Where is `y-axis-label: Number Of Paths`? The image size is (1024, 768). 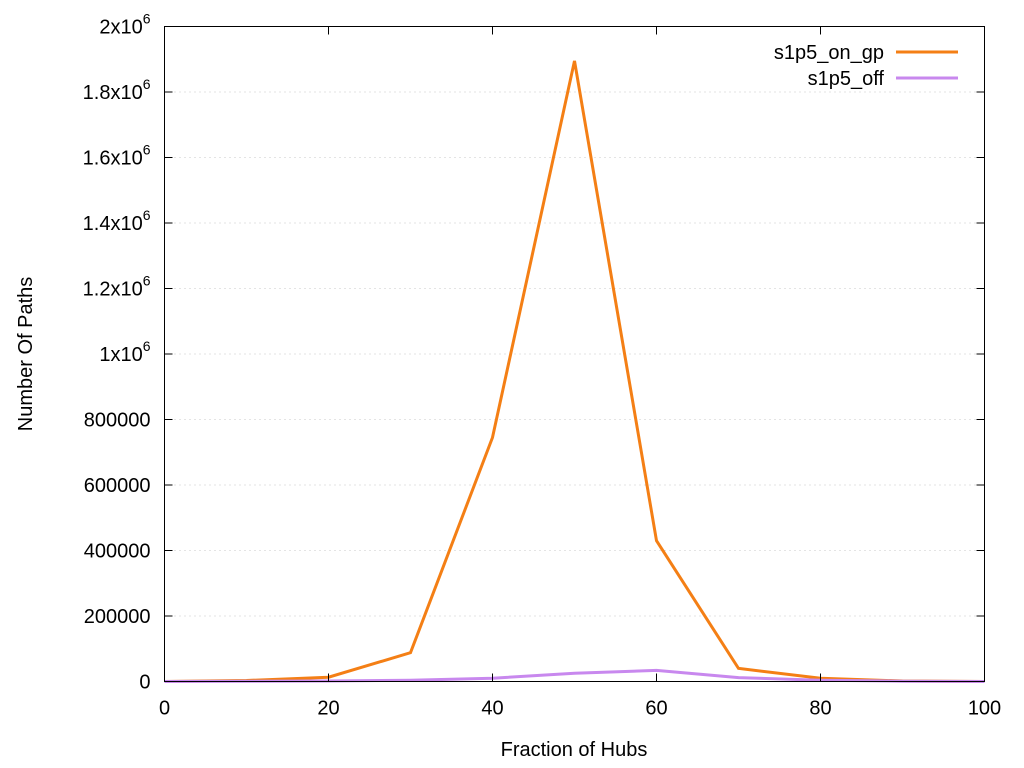
y-axis-label: Number Of Paths is located at coordinates (26, 354).